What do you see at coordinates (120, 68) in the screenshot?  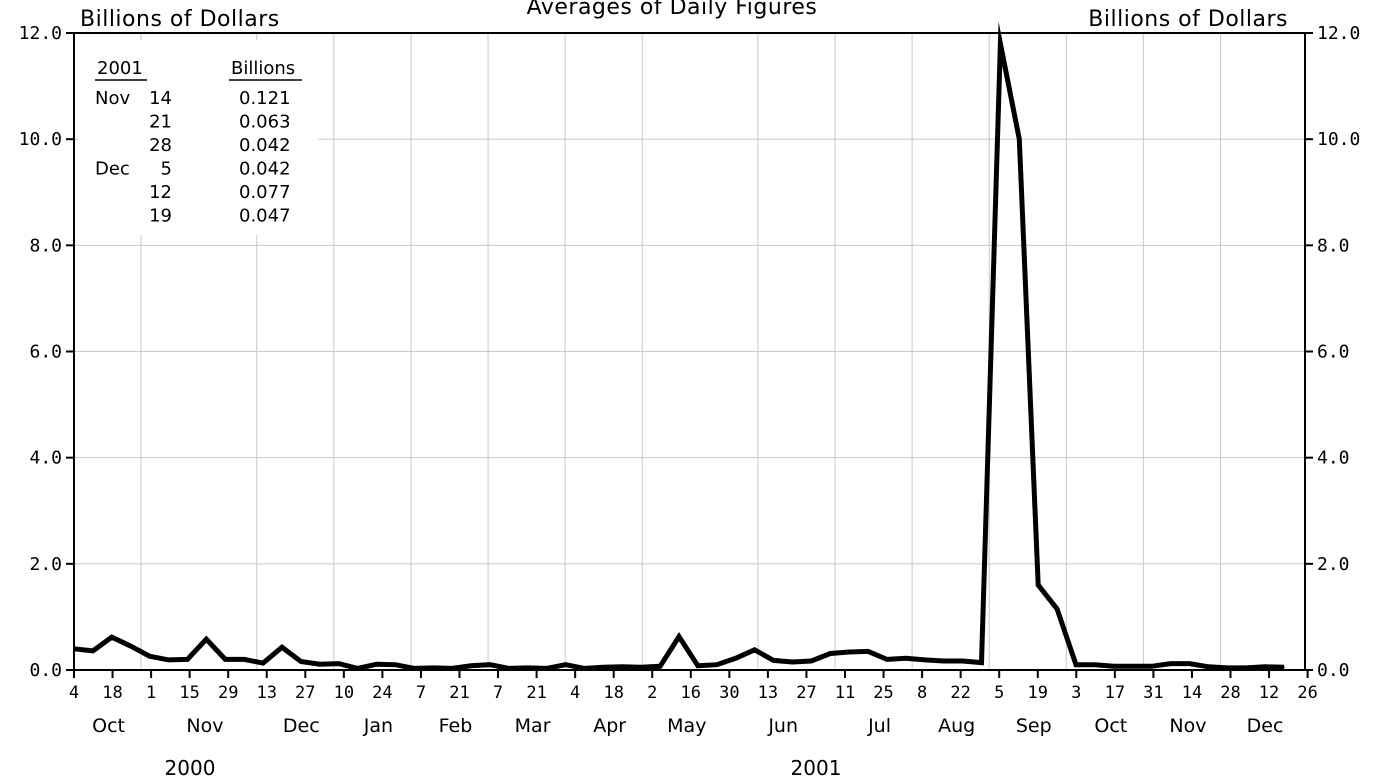 I see `inset-header-year: 2001` at bounding box center [120, 68].